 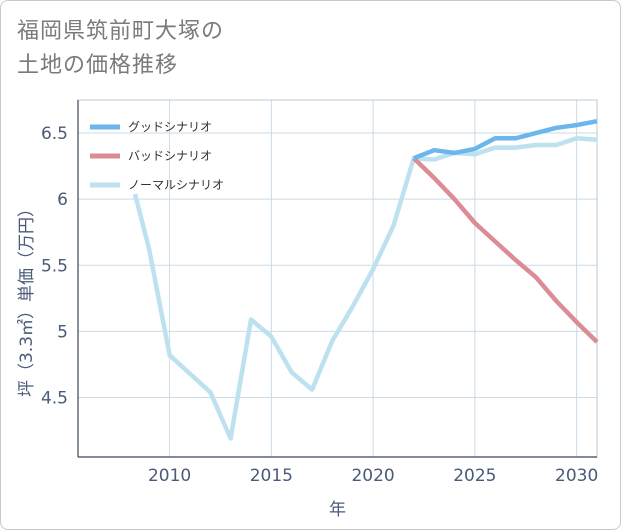 I want to click on x-tick-label: 2015, so click(x=271, y=476).